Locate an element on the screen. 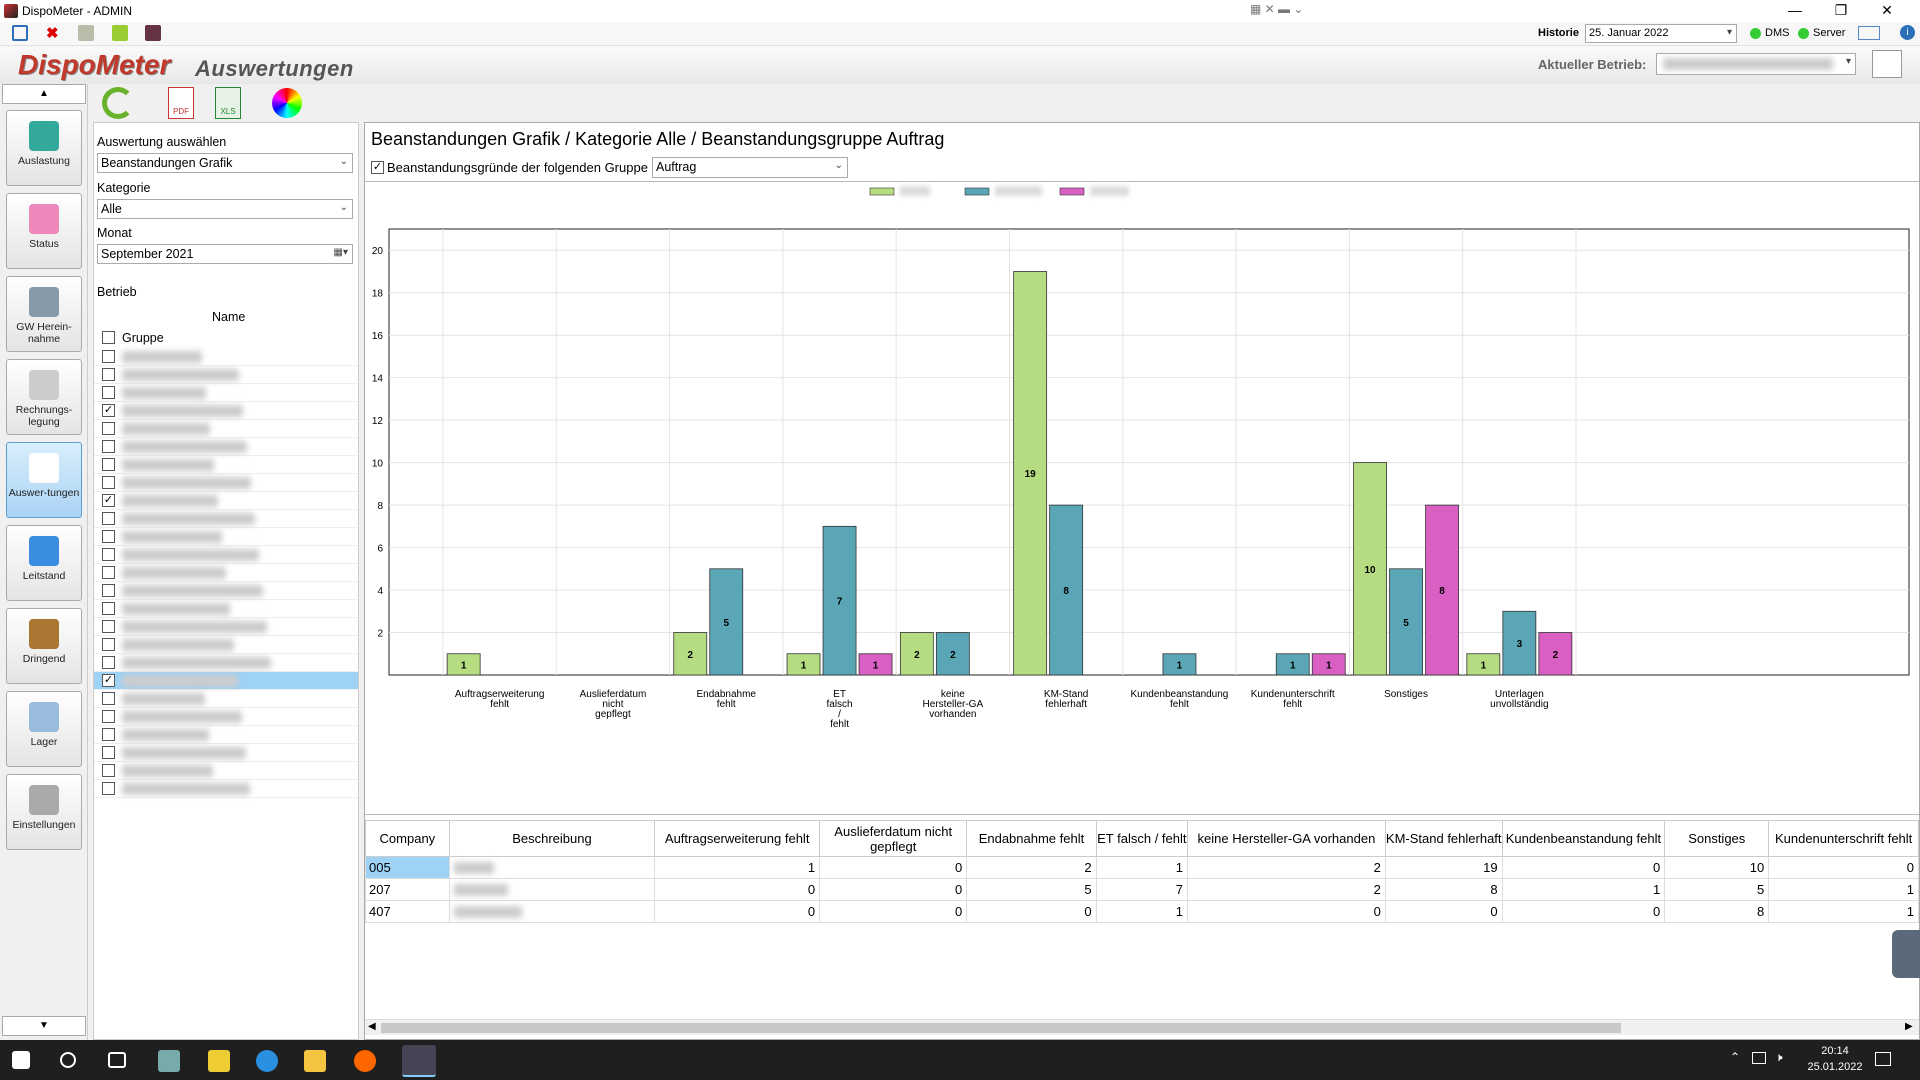 This screenshot has width=1920, height=1080. ie-icon is located at coordinates (267, 1061).